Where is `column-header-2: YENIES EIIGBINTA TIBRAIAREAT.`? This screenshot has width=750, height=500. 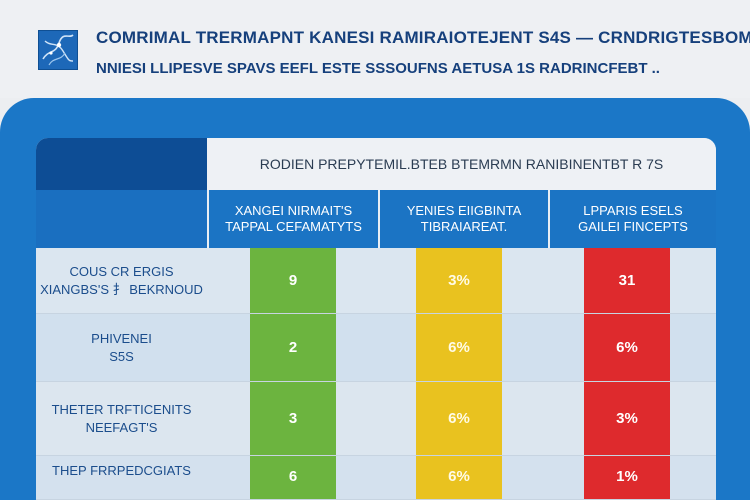 column-header-2: YENIES EIIGBINTA TIBRAIAREAT. is located at coordinates (463, 219).